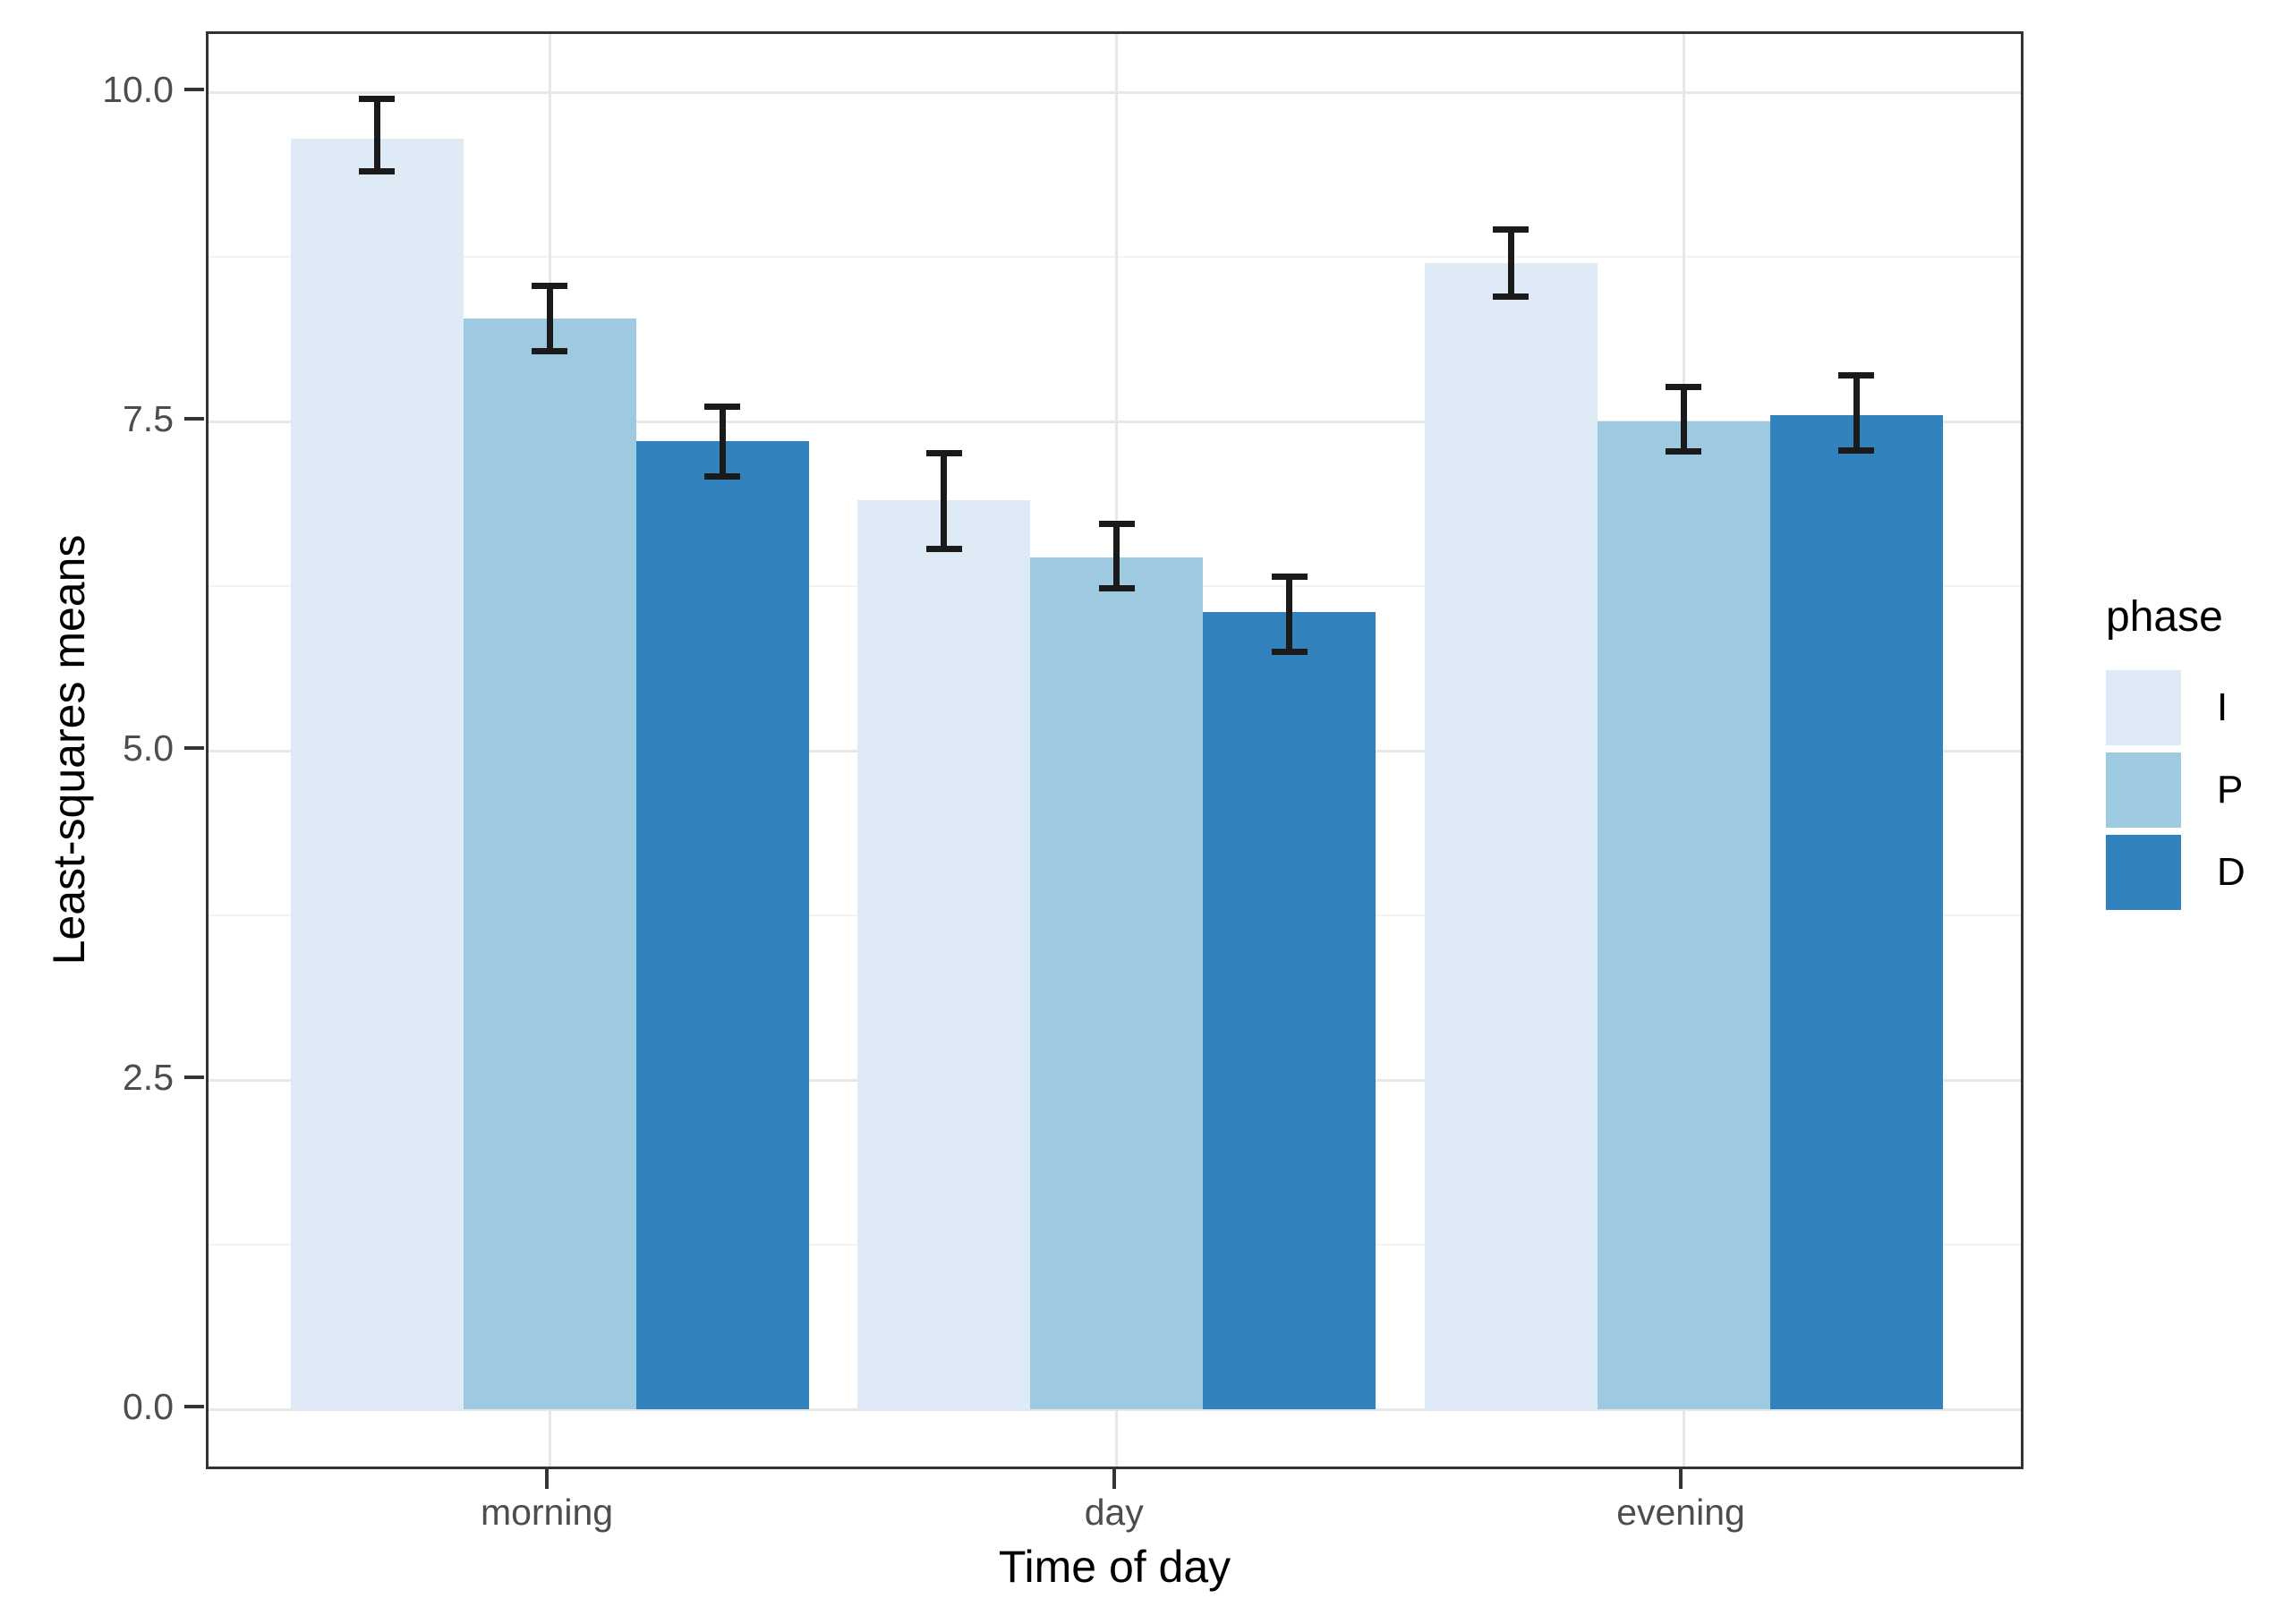  I want to click on error-bar-cap-bottom-day-D, so click(1289, 652).